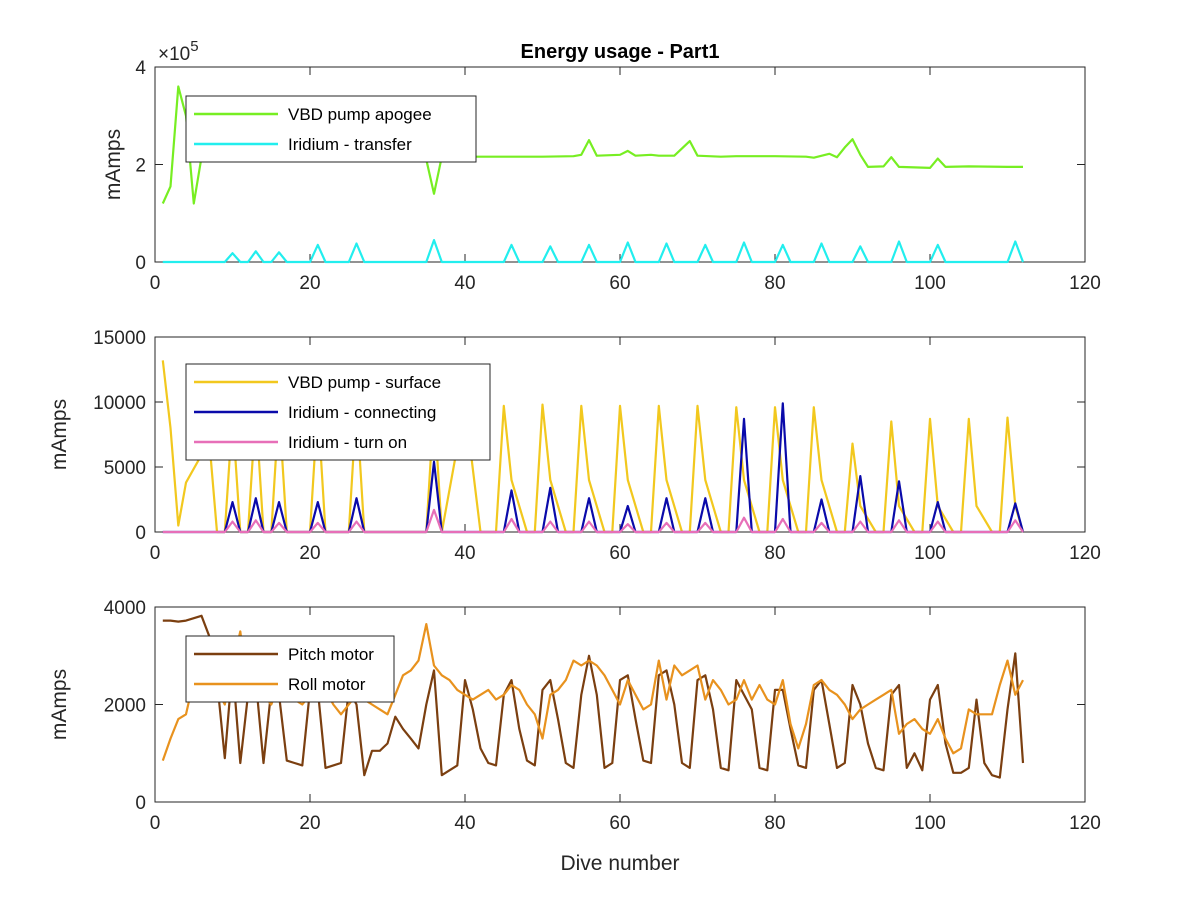 The image size is (1200, 900). I want to click on y-exponent-power: 5, so click(194, 46).